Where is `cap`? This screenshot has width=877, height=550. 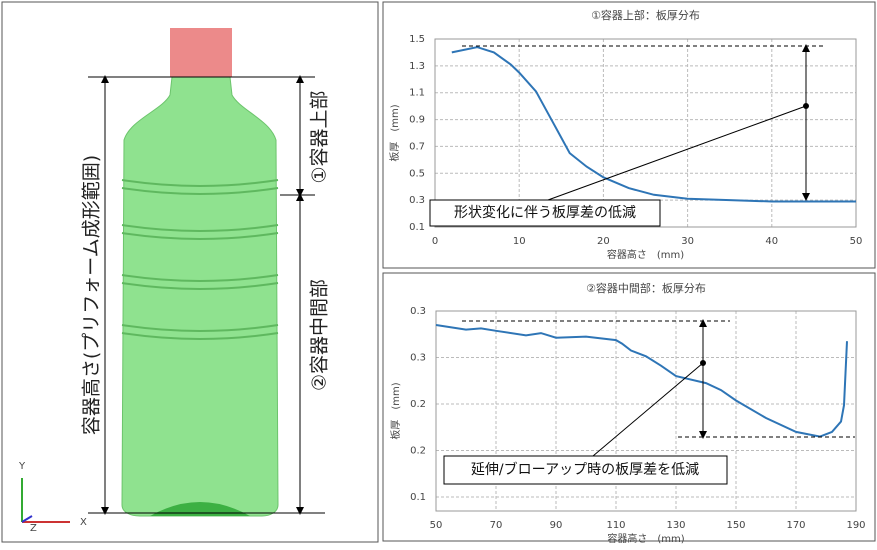
cap is located at coordinates (201, 52).